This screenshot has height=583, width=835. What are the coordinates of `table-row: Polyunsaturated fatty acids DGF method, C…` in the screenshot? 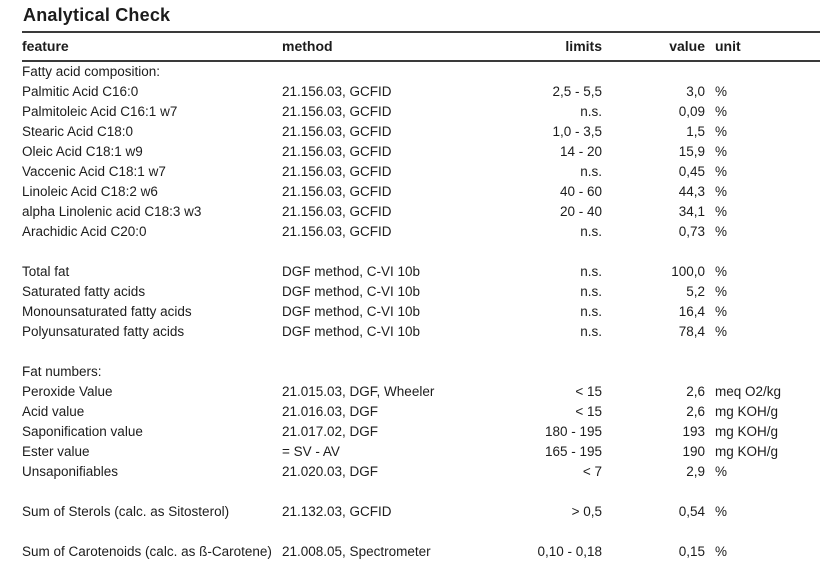 It's located at (421, 332).